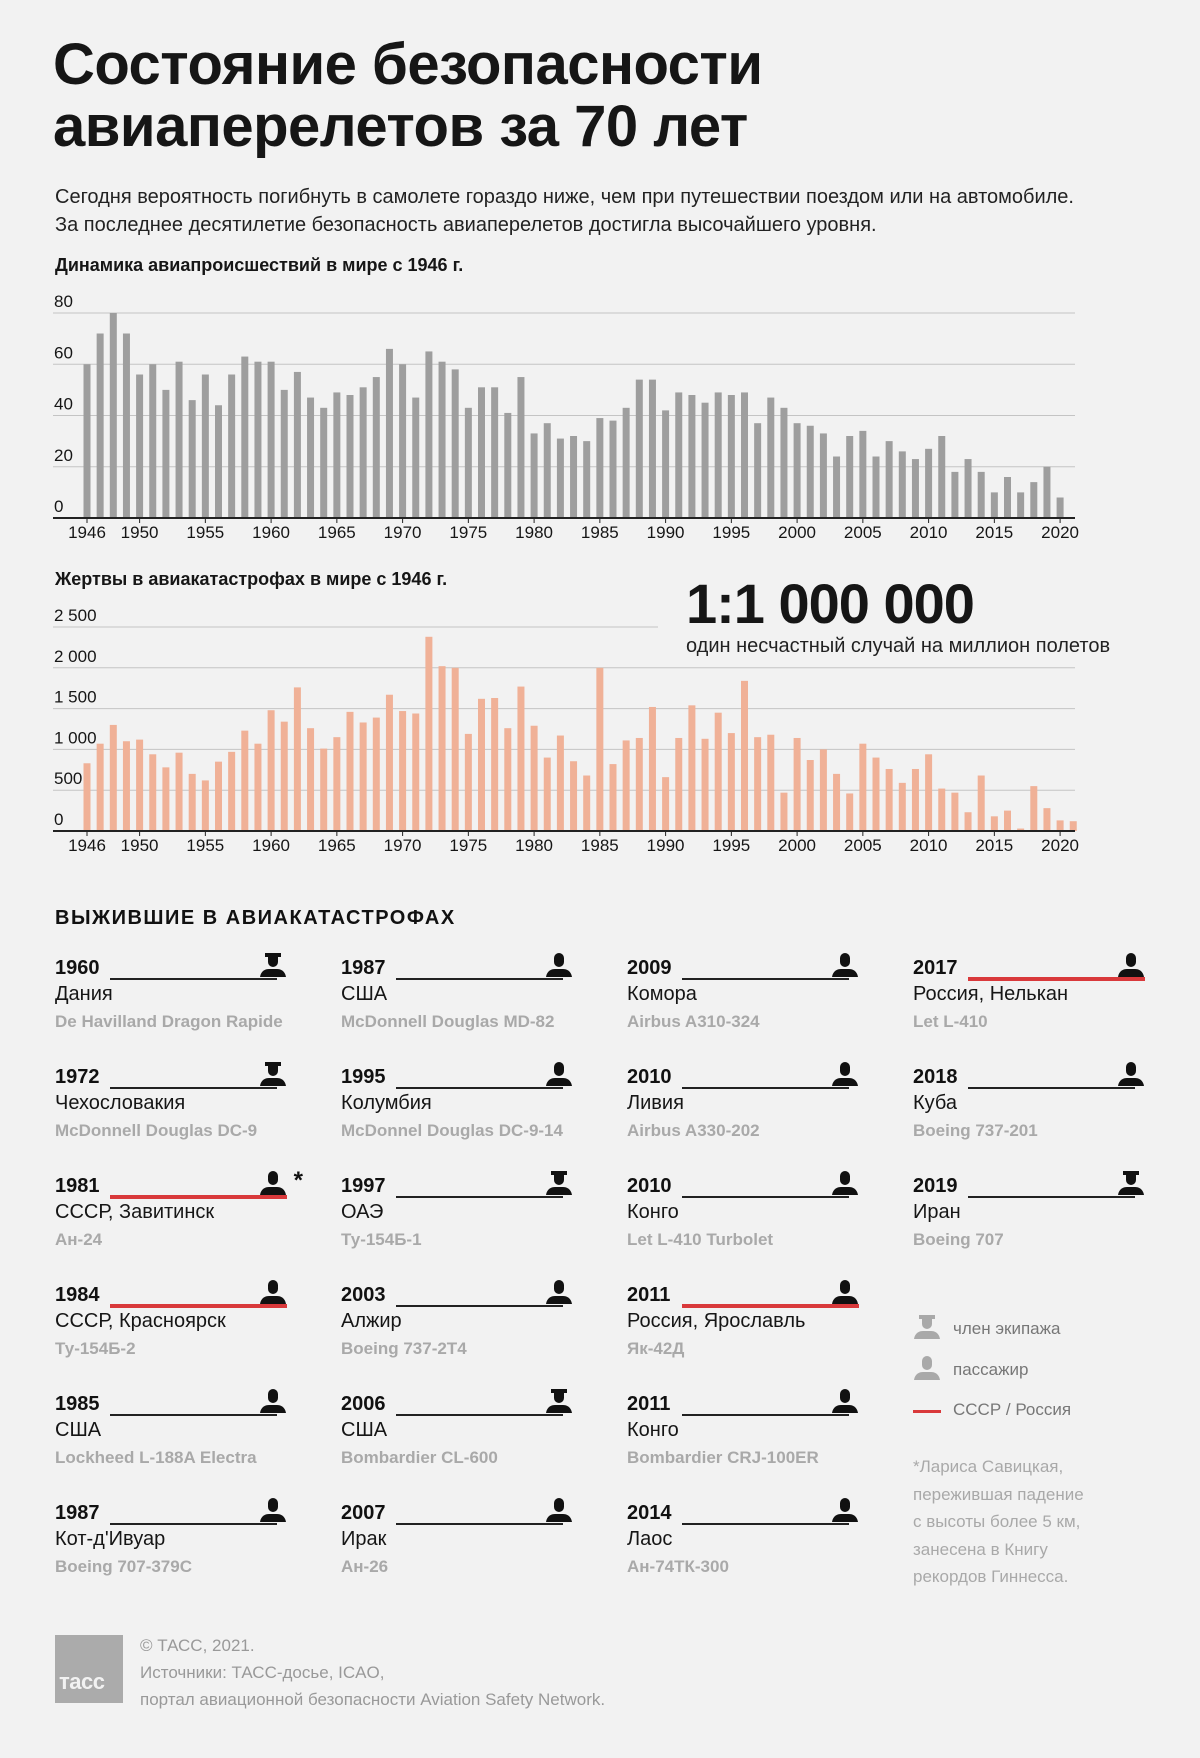 Image resolution: width=1200 pixels, height=1758 pixels. Describe the element at coordinates (140, 1321) in the screenshot. I see `survivor-place: СССР, Красноярск` at that location.